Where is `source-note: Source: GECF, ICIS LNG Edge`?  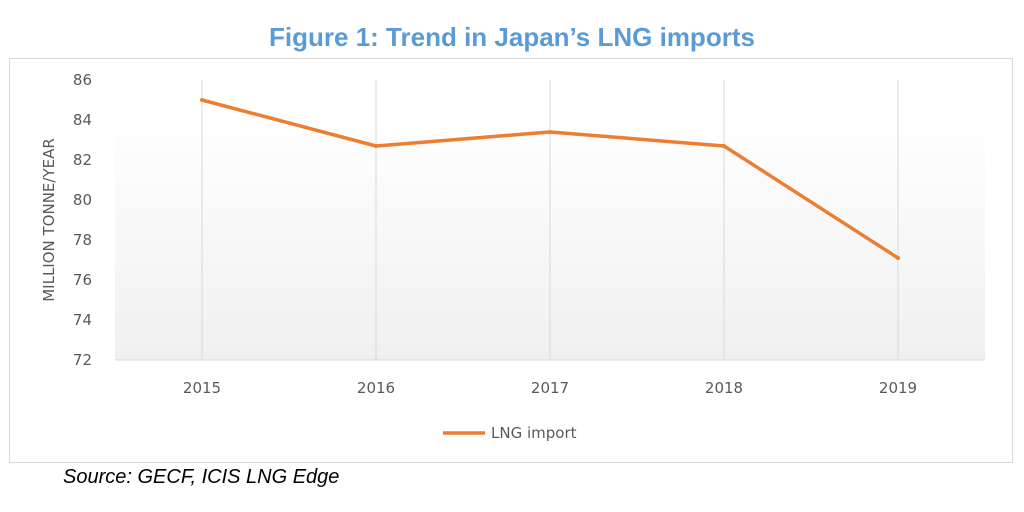 source-note: Source: GECF, ICIS LNG Edge is located at coordinates (201, 477).